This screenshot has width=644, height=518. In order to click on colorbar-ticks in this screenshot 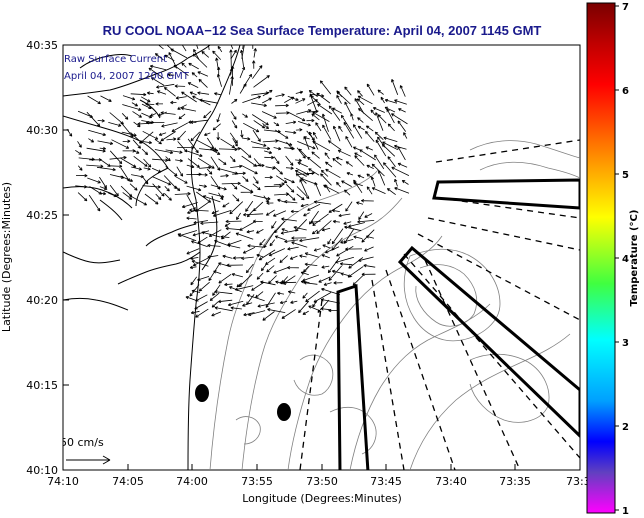, I will do `click(617, 258)`.